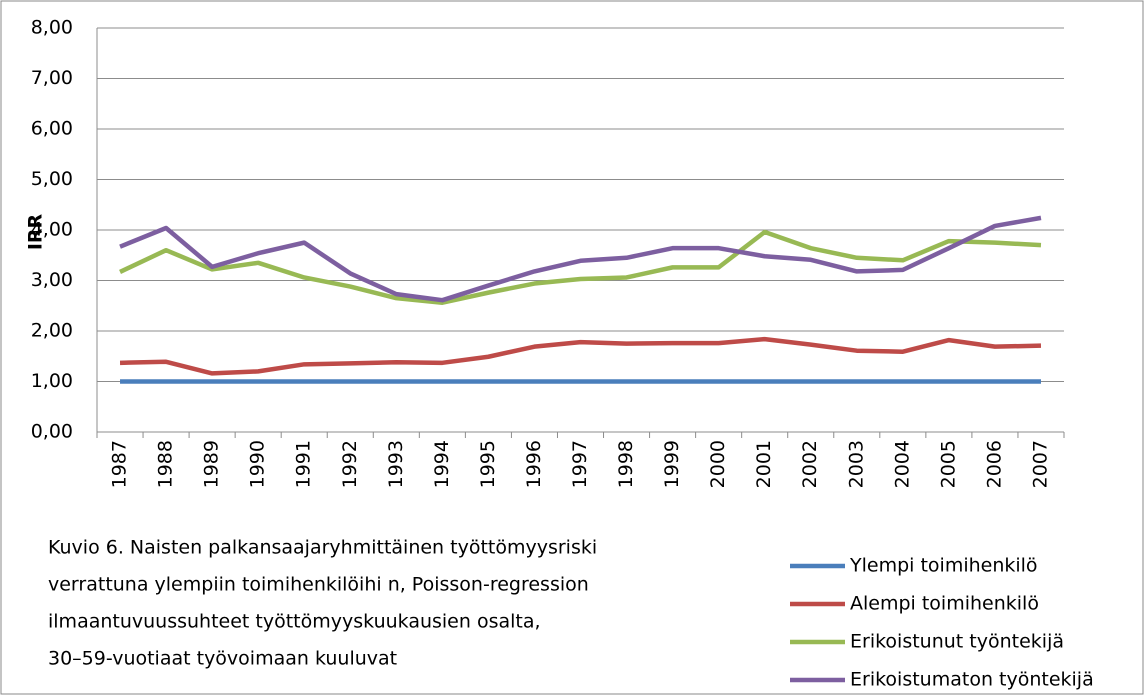  Describe the element at coordinates (957, 642) in the screenshot. I see `legend-label: Erikoistunut työntekijä` at that location.